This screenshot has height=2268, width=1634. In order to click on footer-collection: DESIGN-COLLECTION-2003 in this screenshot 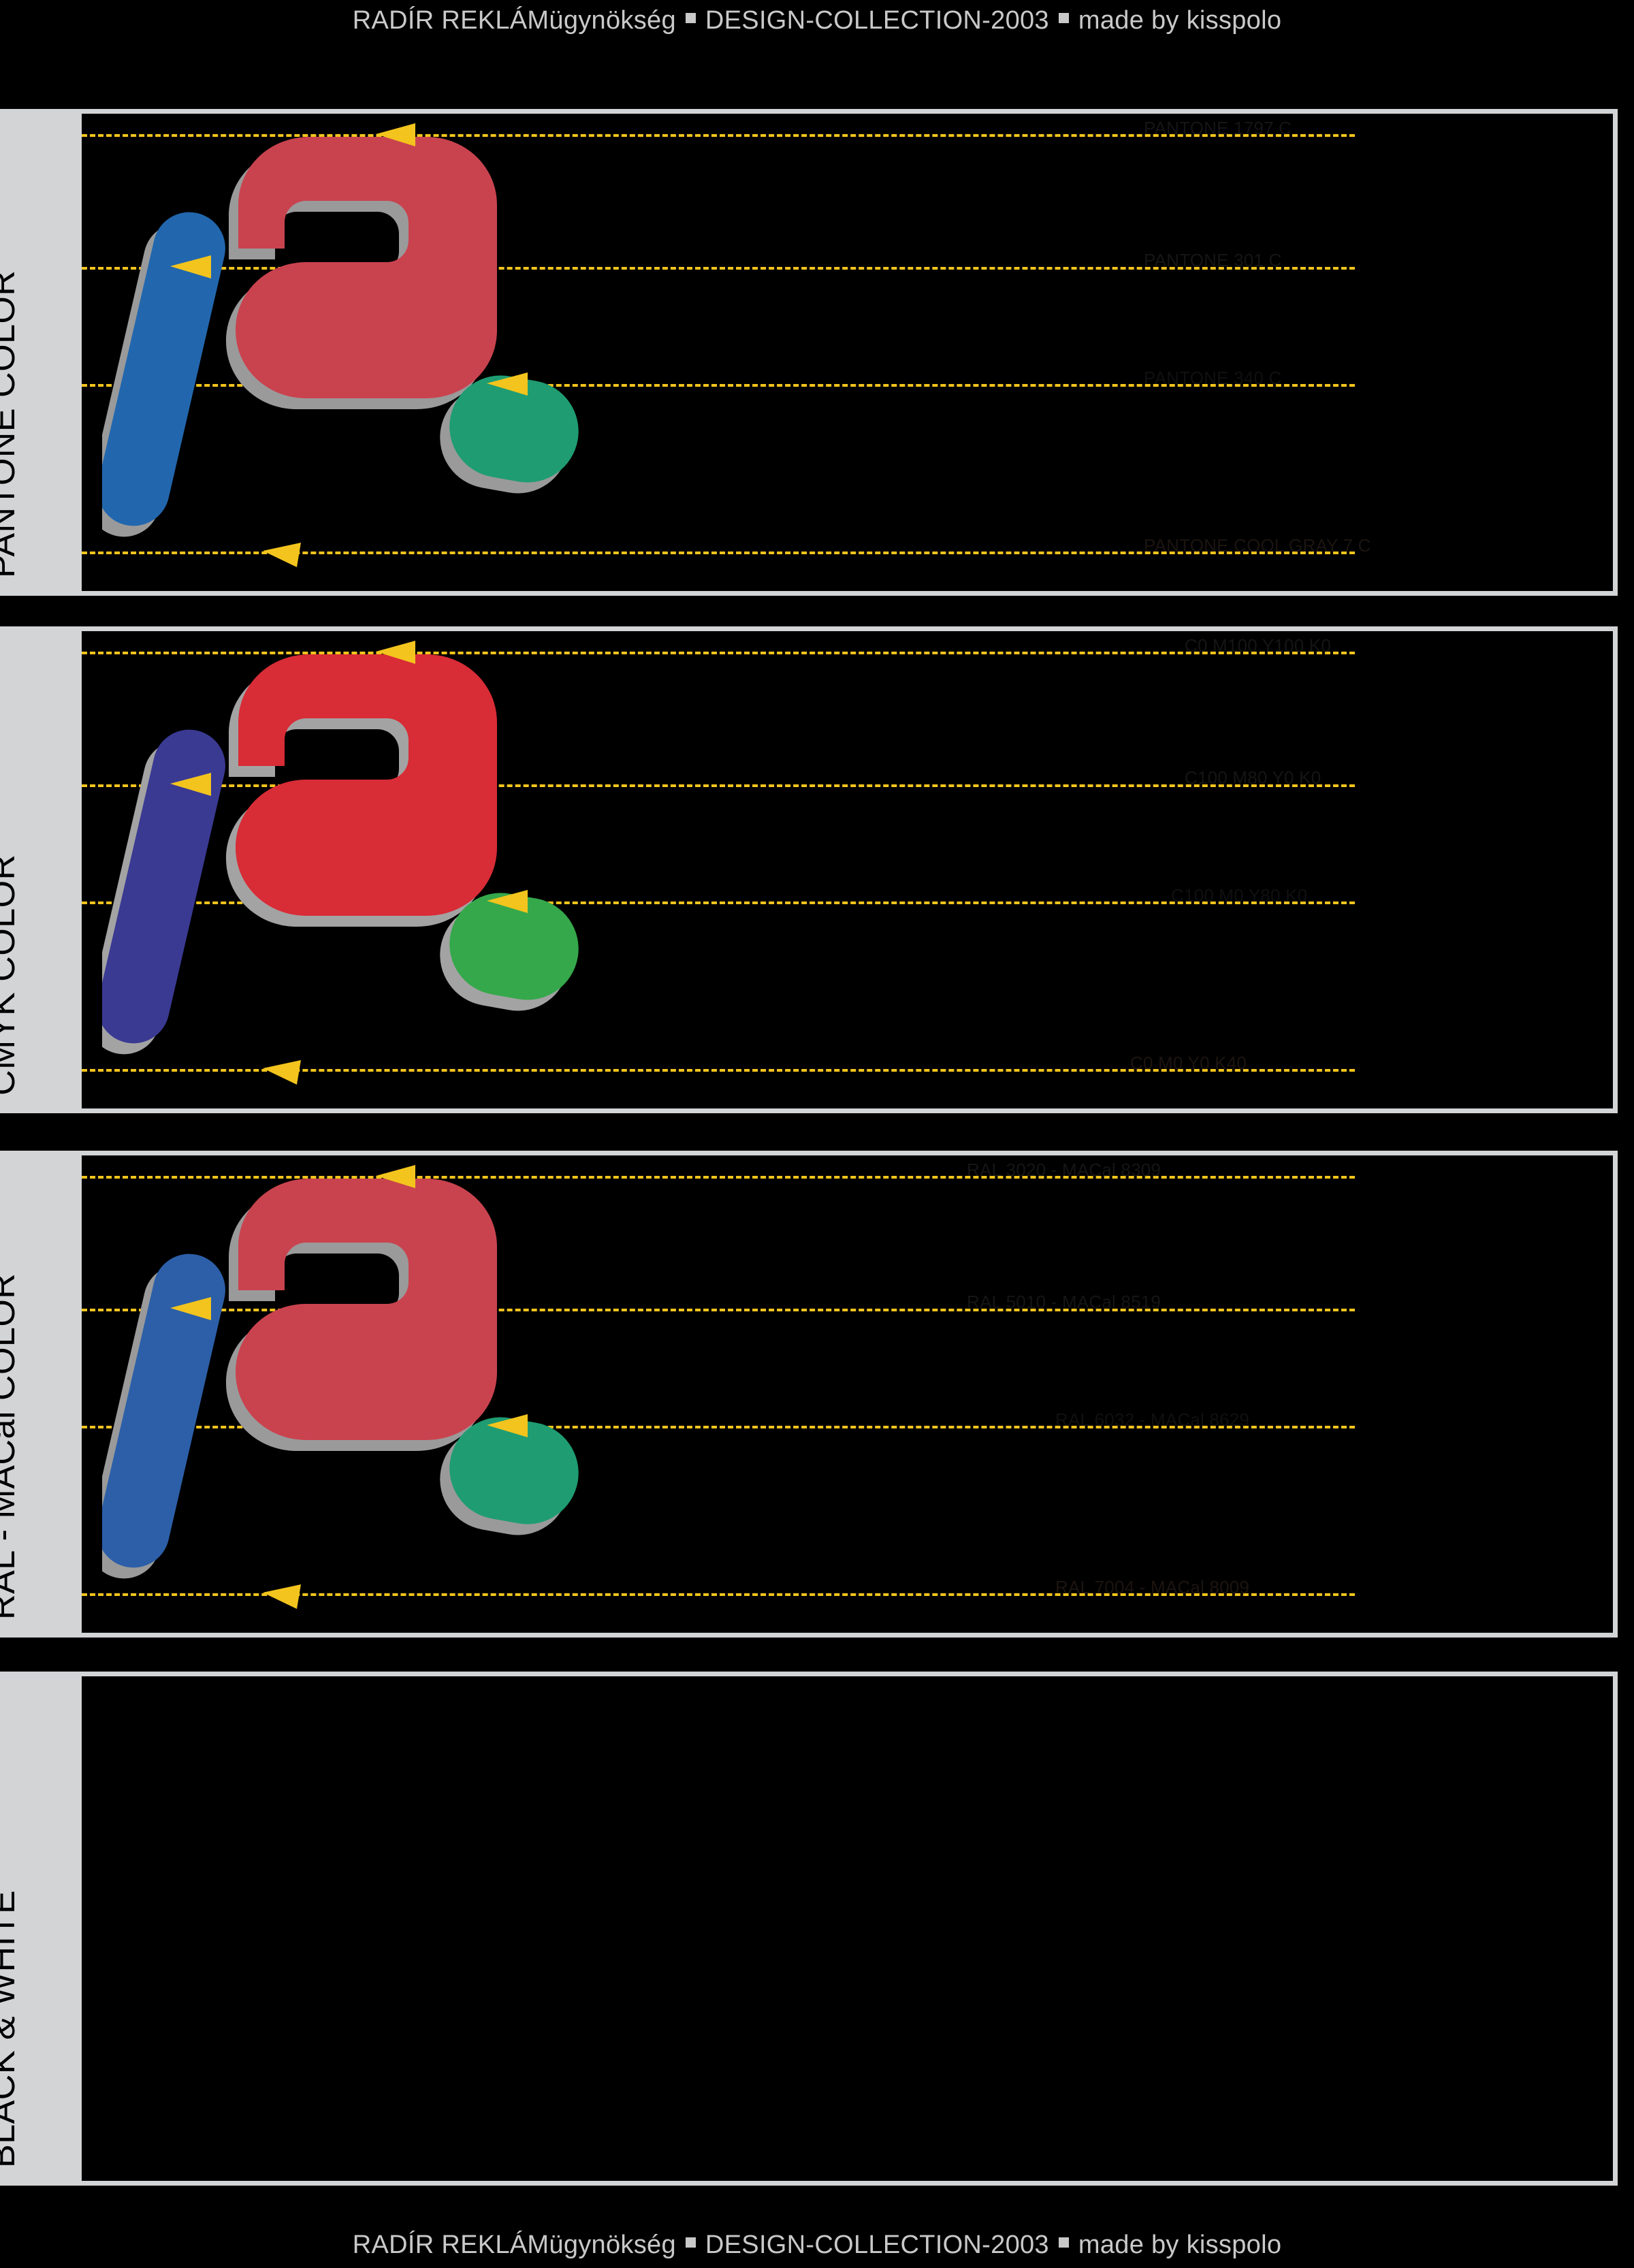, I will do `click(877, 2244)`.